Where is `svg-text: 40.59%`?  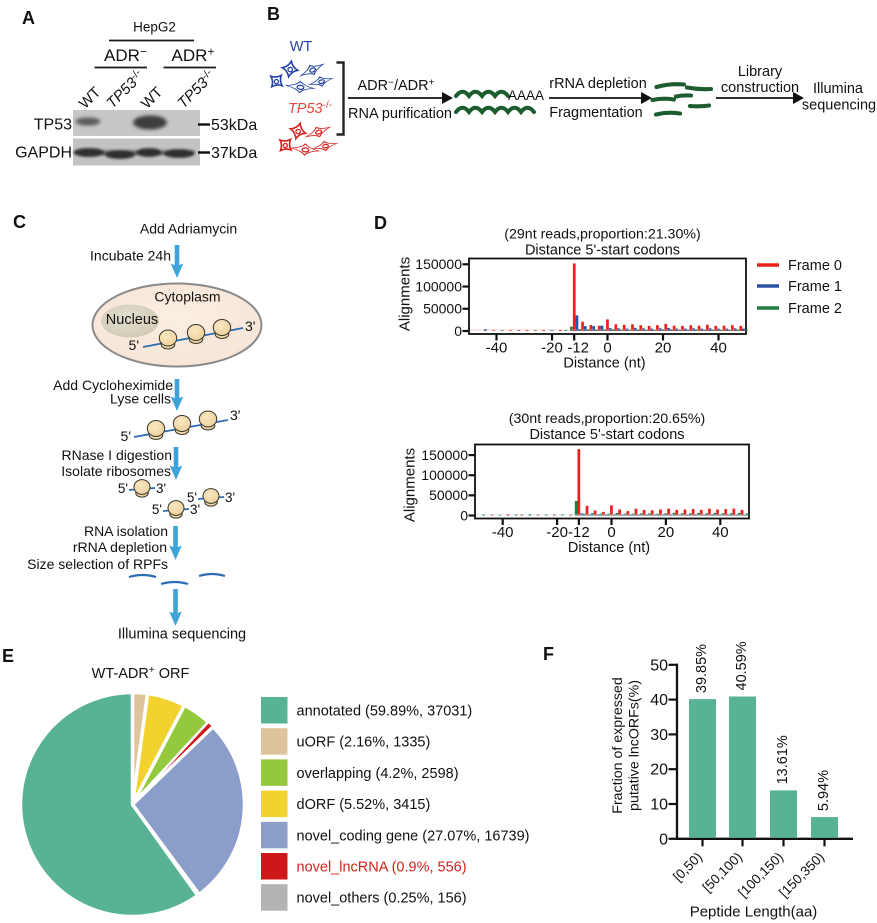 svg-text: 40.59% is located at coordinates (742, 665).